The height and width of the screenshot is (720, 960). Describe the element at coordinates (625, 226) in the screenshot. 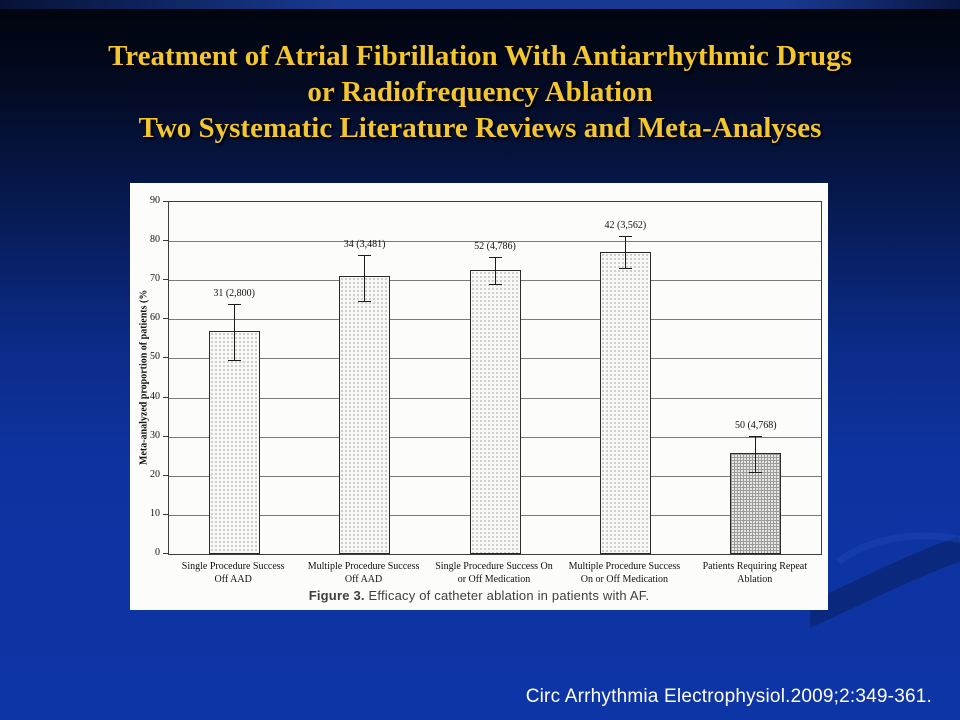

I see `bar-value-label-4: 42 (3,562)` at that location.